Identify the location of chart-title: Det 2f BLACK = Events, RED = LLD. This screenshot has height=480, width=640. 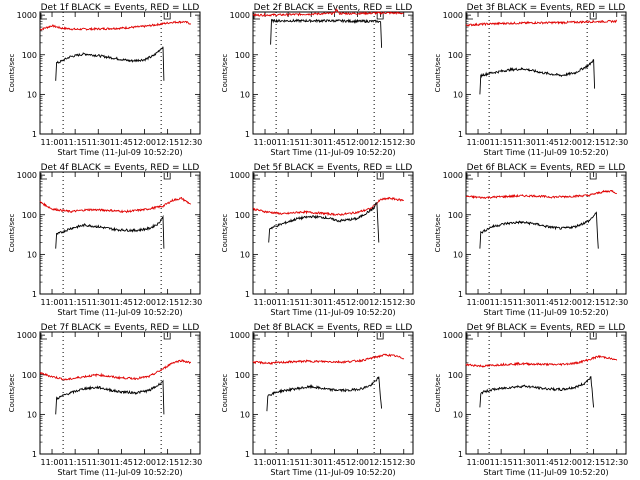
(333, 8).